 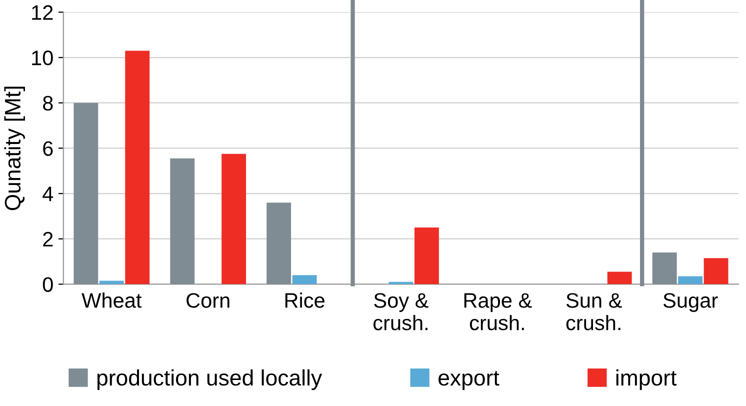 I want to click on y-tick-label: 4, so click(x=48, y=194).